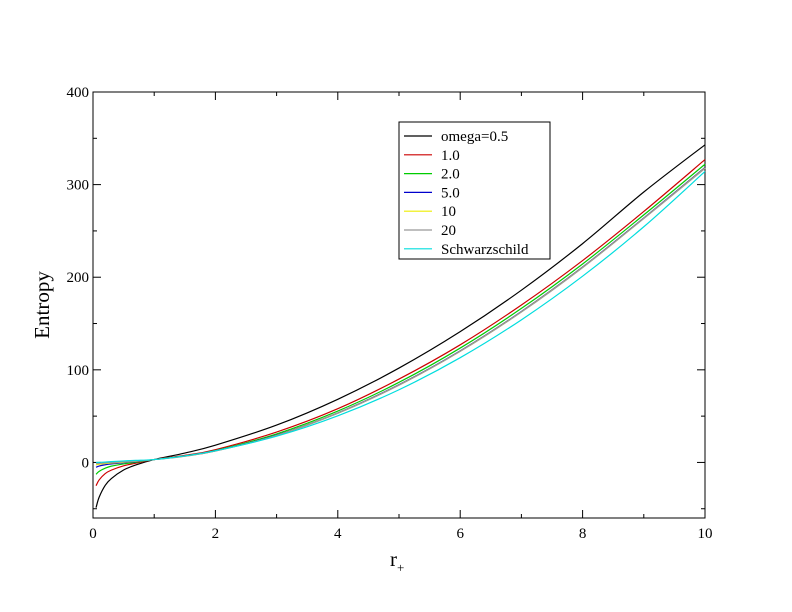 This screenshot has height=612, width=792. I want to click on legend-label-2: 2.0, so click(450, 175).